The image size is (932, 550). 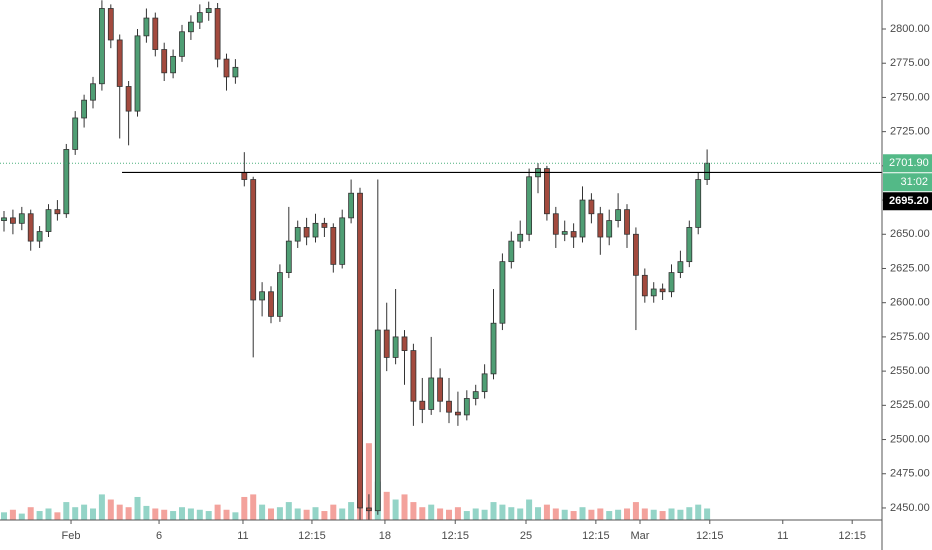 What do you see at coordinates (71, 536) in the screenshot?
I see `x-tick-label: Feb` at bounding box center [71, 536].